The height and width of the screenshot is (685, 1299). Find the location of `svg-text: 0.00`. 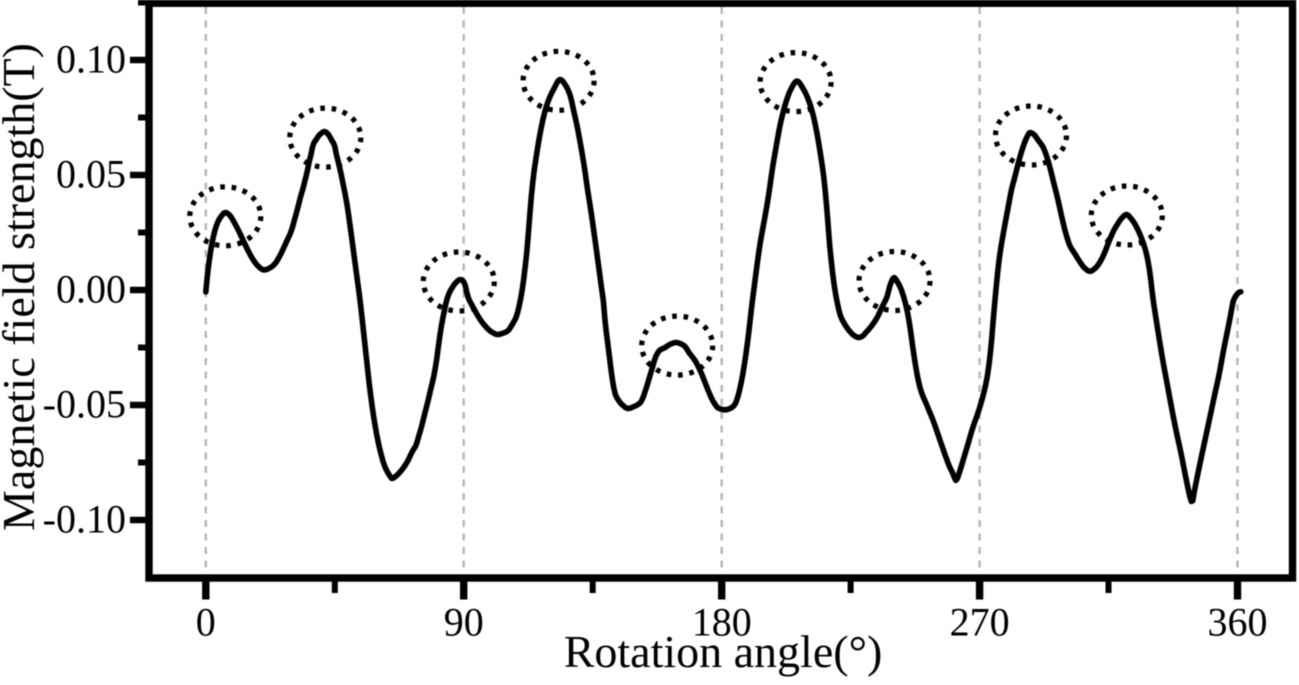

svg-text: 0.00 is located at coordinates (91, 289).